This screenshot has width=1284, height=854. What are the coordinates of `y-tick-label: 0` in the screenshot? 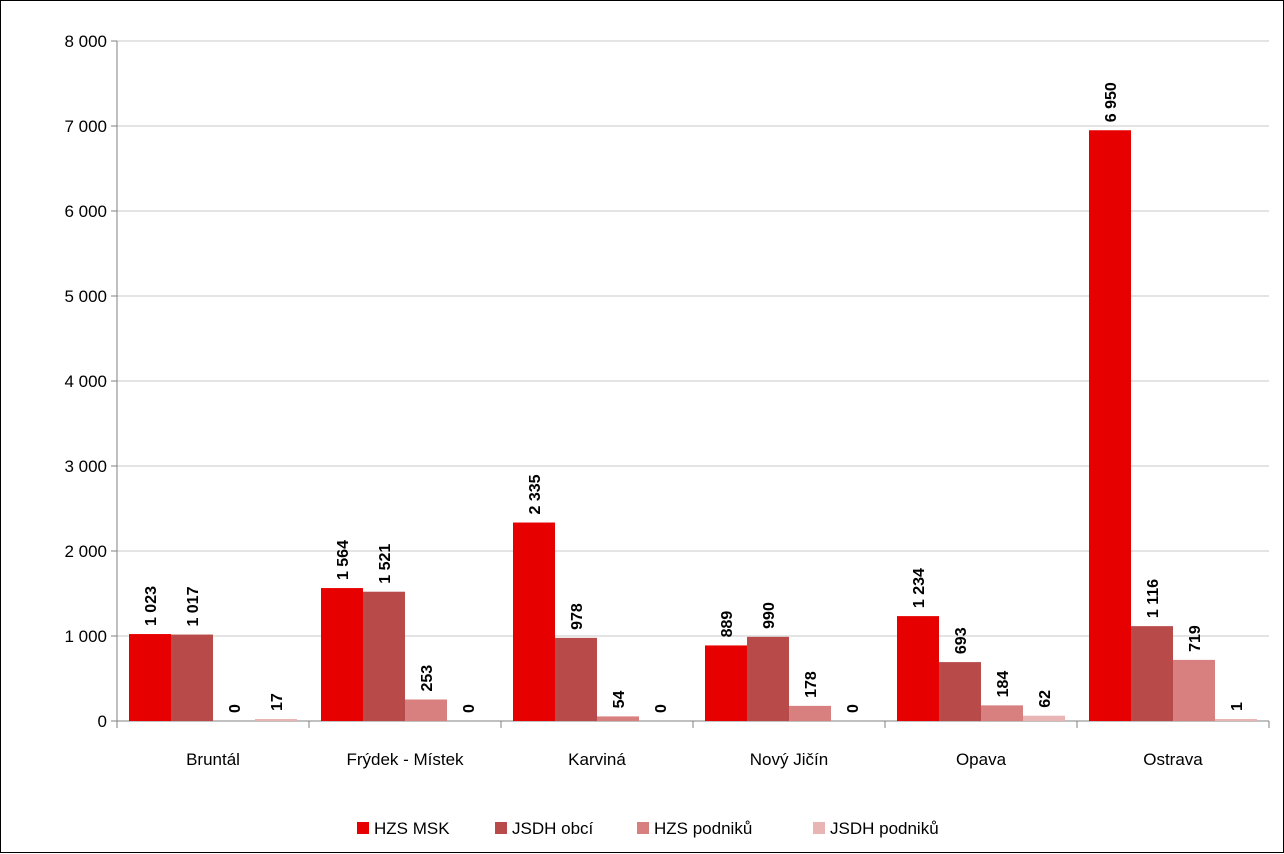 It's located at (102, 721).